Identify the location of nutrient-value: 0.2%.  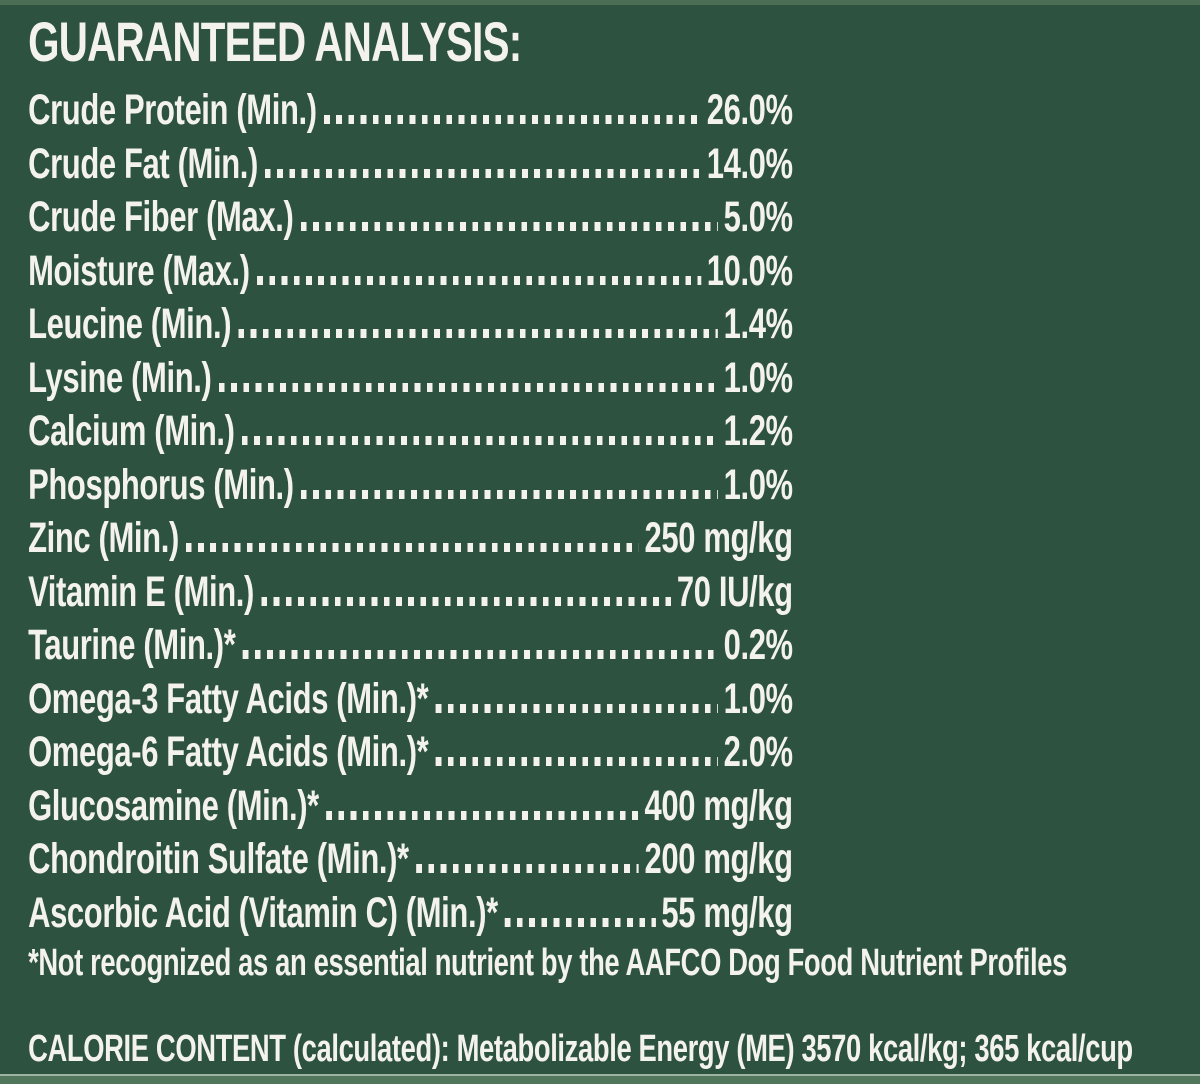
(758, 645).